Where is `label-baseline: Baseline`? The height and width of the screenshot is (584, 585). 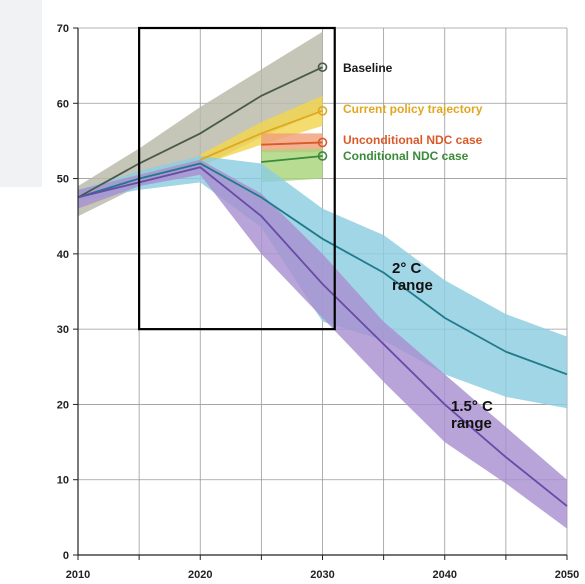 label-baseline: Baseline is located at coordinates (368, 68).